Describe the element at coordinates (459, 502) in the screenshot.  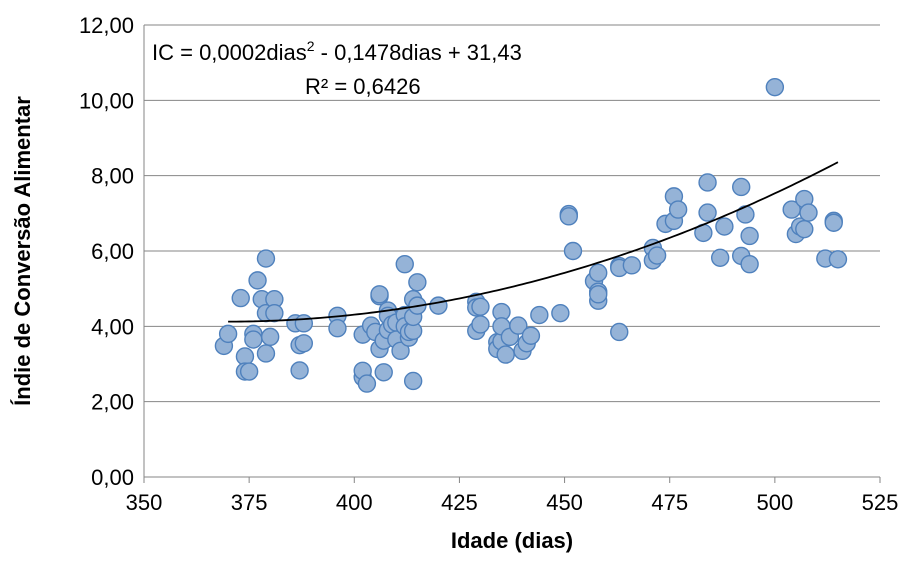
I see `x-tick-label: 425` at that location.